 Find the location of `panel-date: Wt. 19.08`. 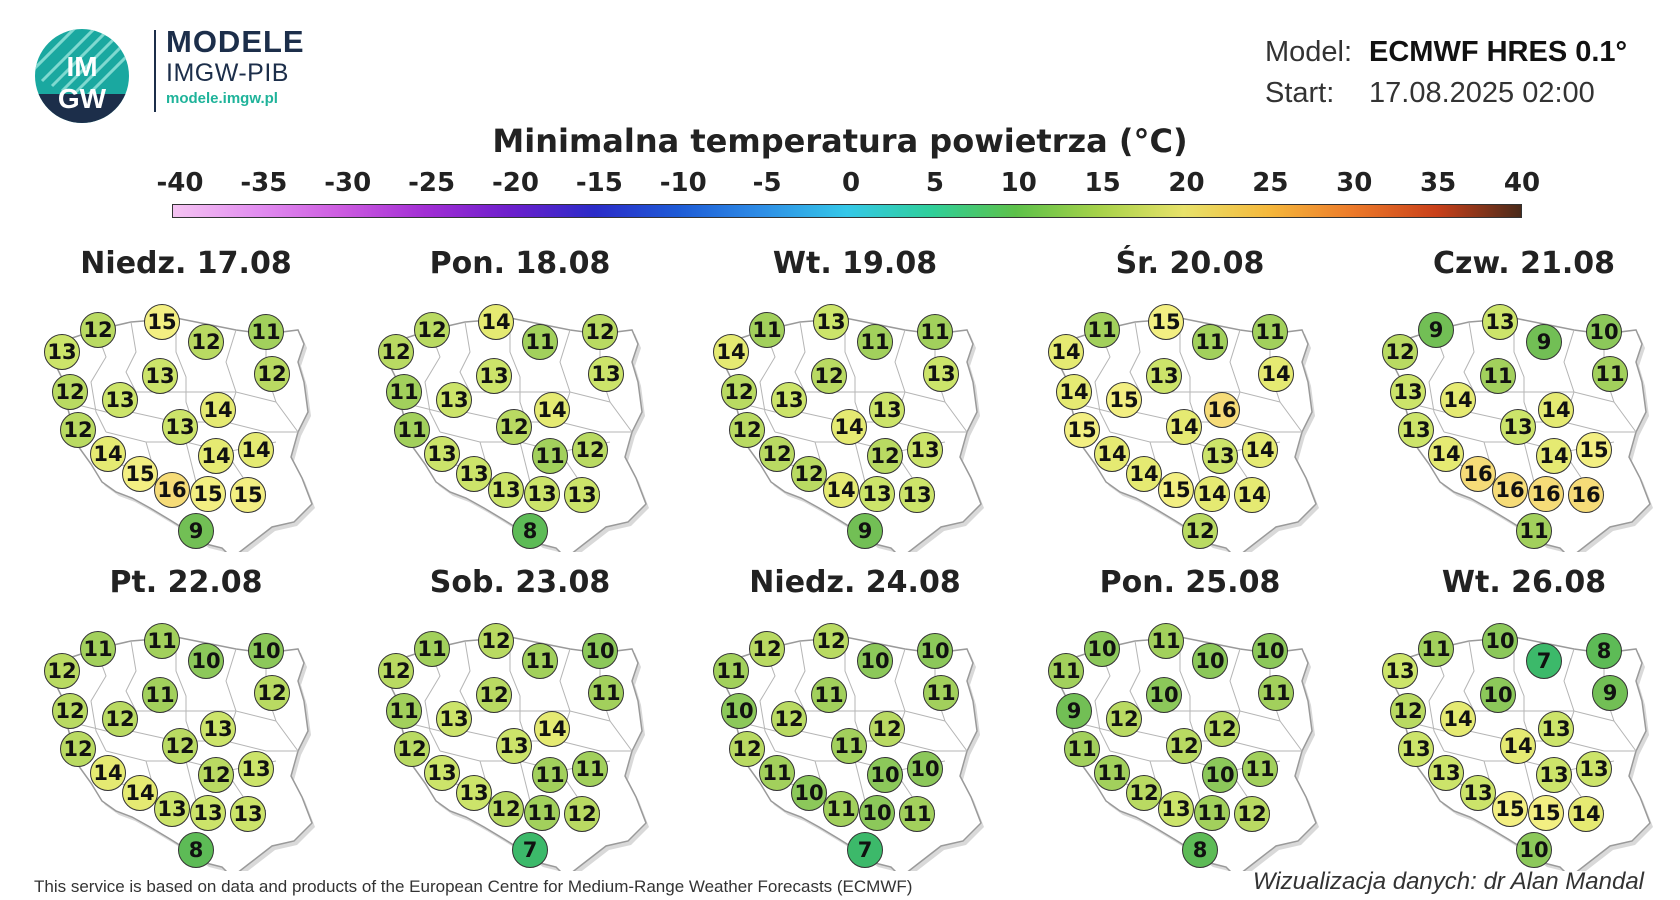

panel-date: Wt. 19.08 is located at coordinates (855, 263).